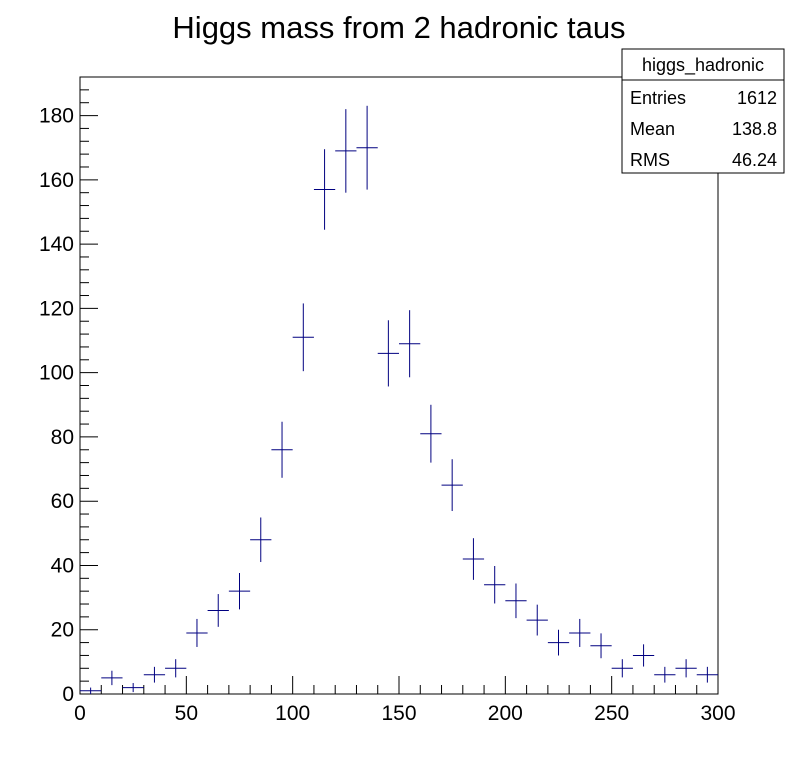 Image resolution: width=798 pixels, height=772 pixels. I want to click on x-tick-label: 0, so click(80, 713).